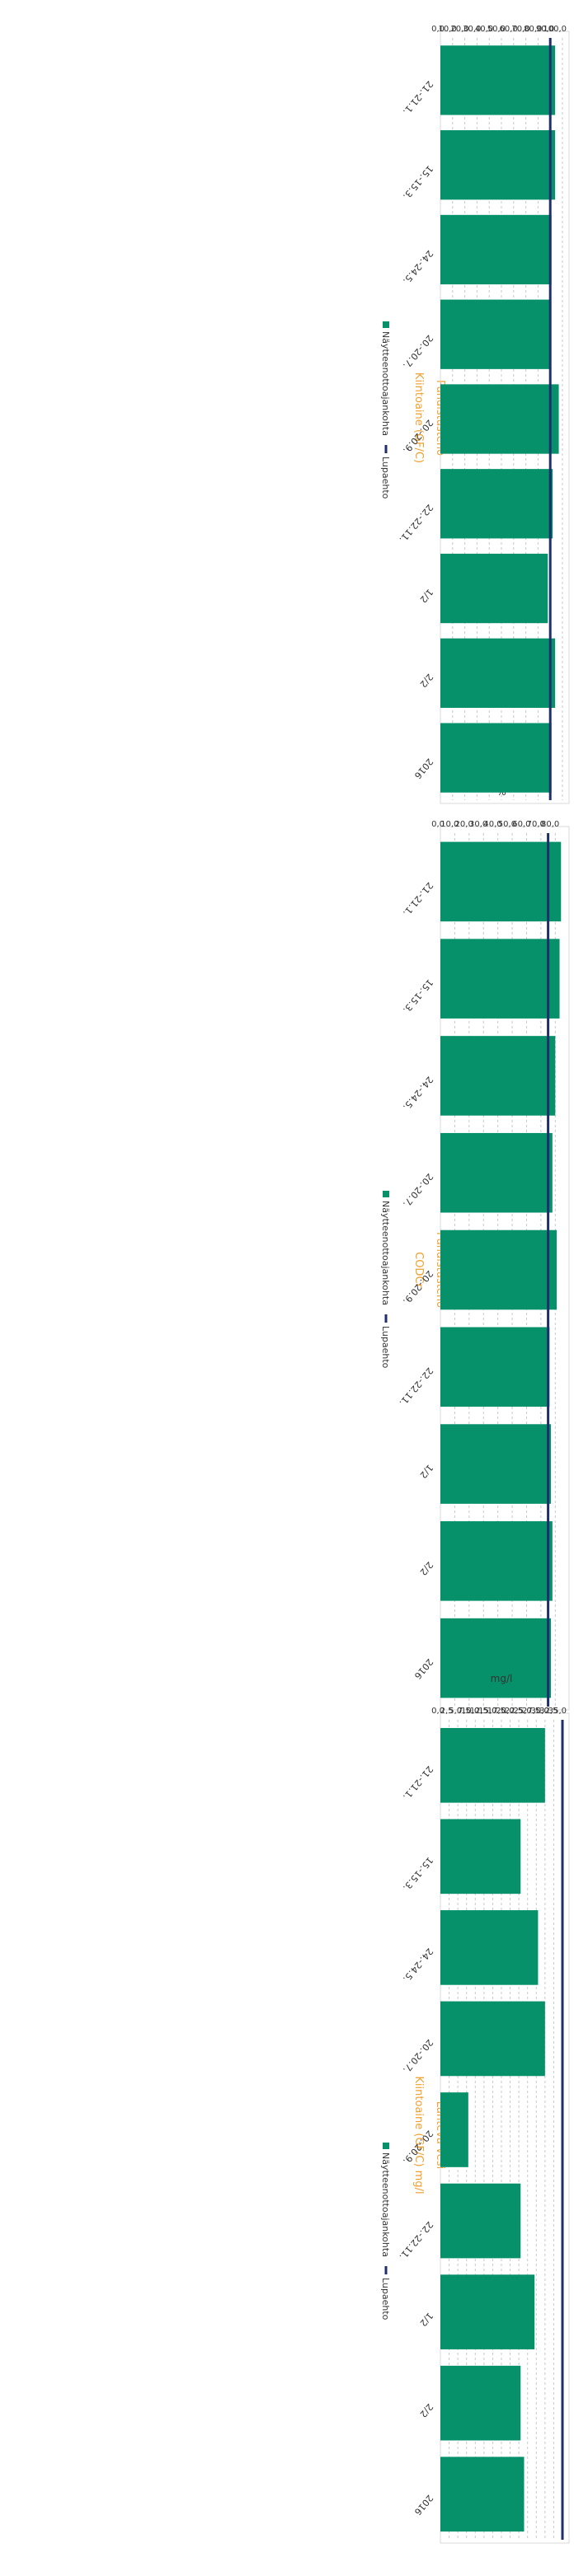 The width and height of the screenshot is (574, 2576). I want to click on y-tick-label: 7,5, so click(464, 1711).